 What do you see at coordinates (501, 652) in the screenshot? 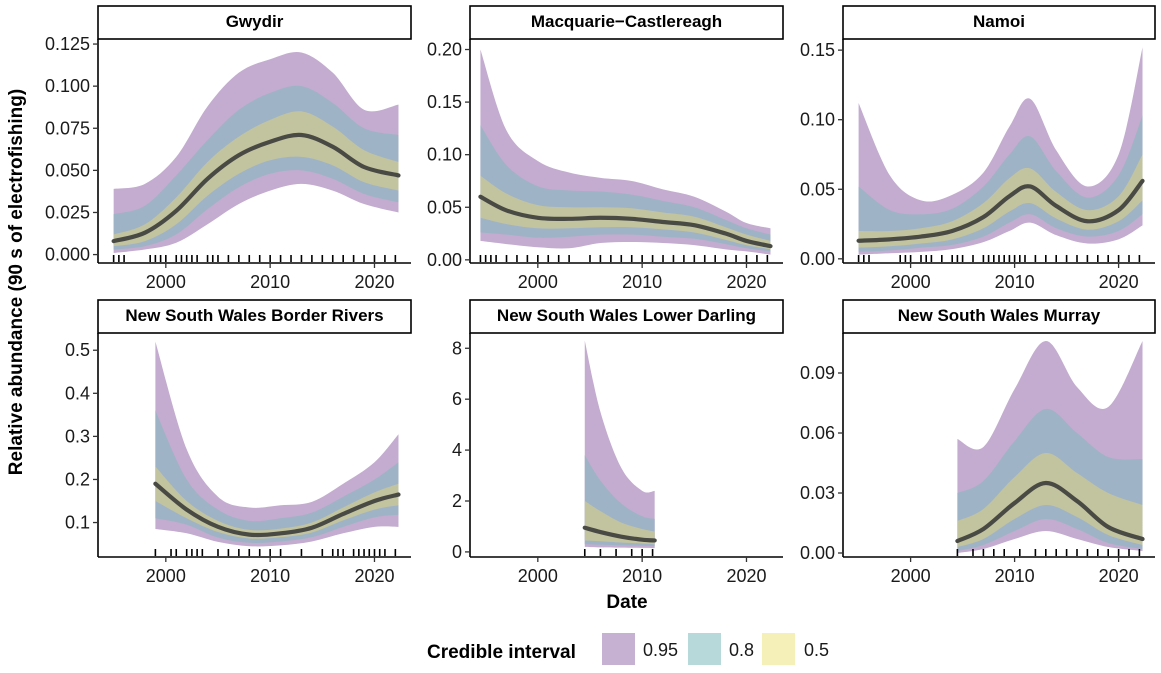
I see `legend-title: Credible interval` at bounding box center [501, 652].